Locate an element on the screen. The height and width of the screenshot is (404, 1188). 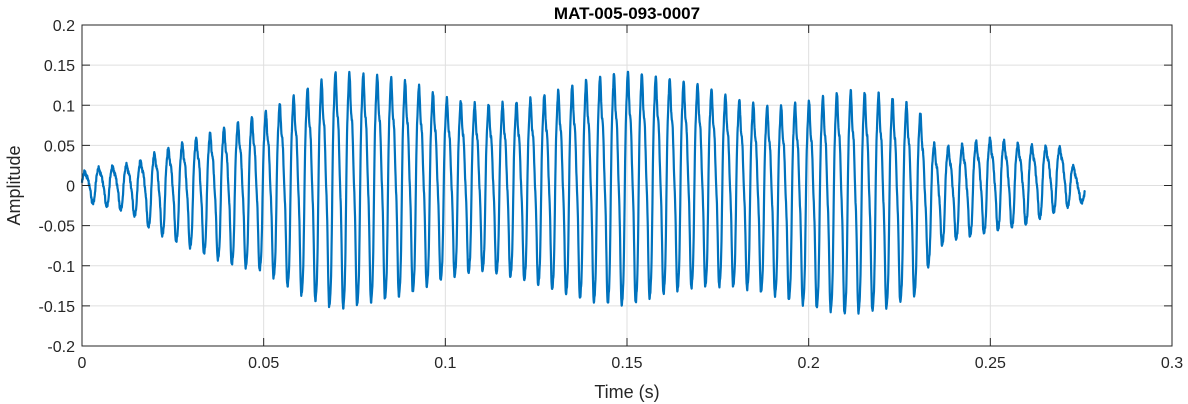
chart-title: MAT-005-093-0007 is located at coordinates (627, 13).